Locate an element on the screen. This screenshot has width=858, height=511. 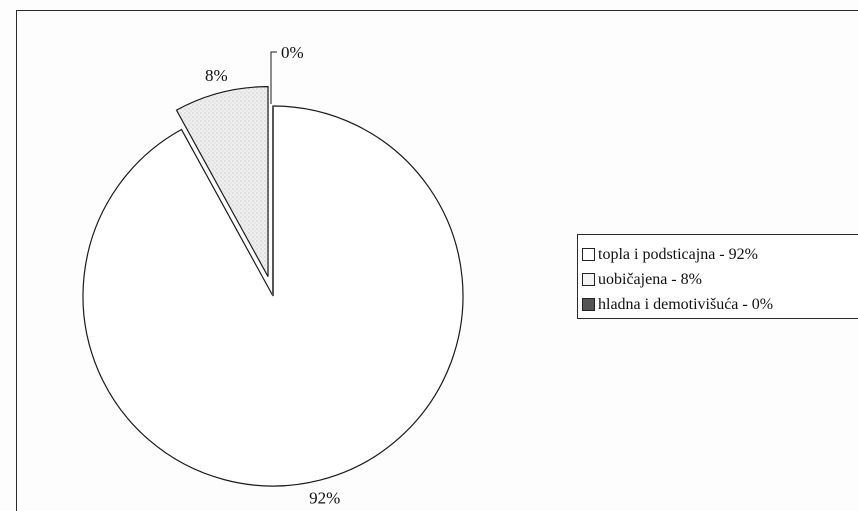
legend-item-hladna: hladna i demotivišuća - 0% is located at coordinates (720, 304).